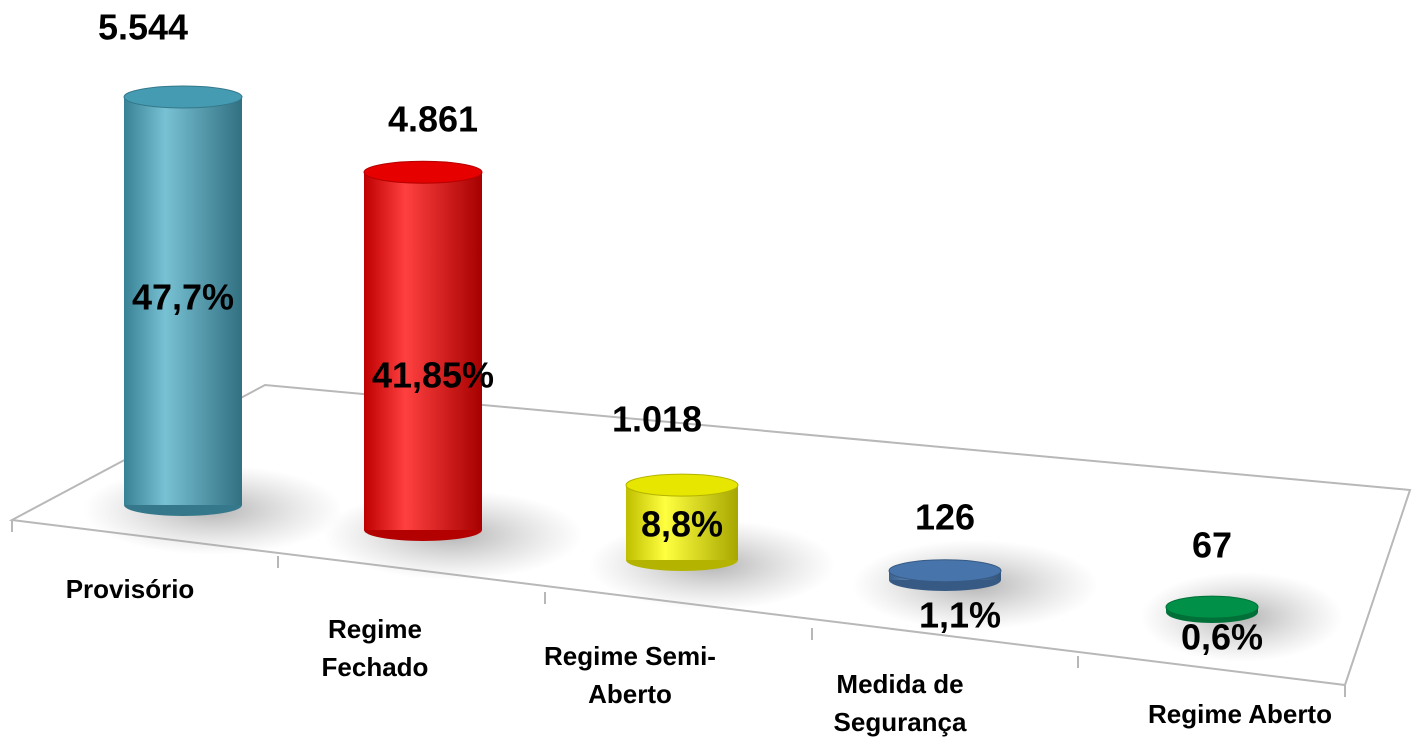  I want to click on category-label: Regime Semi-Aberto, so click(630, 675).